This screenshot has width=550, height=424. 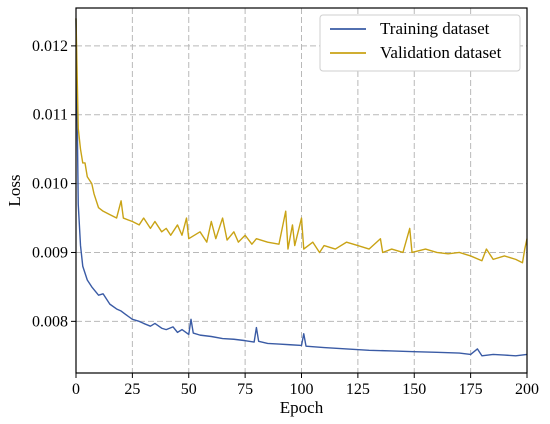 What do you see at coordinates (50, 252) in the screenshot?
I see `y-tick-label: 0.009` at bounding box center [50, 252].